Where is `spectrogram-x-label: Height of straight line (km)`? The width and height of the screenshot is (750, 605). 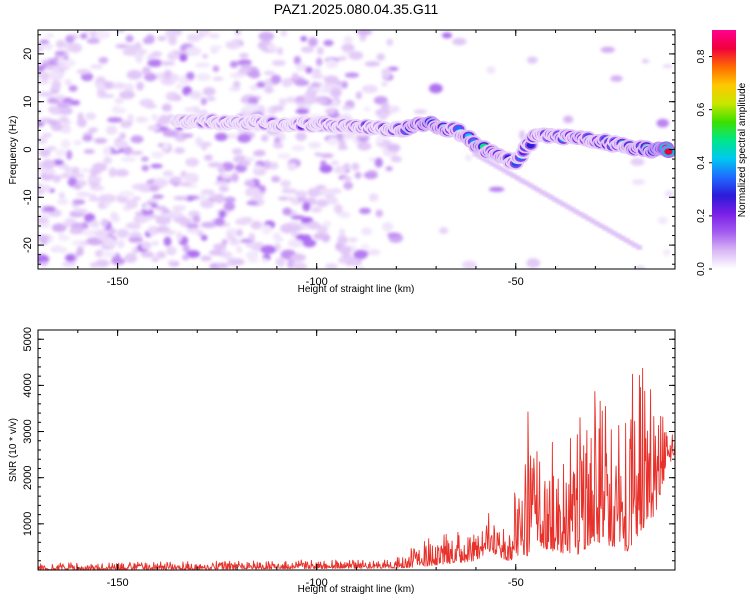
spectrogram-x-label: Height of straight line (km) is located at coordinates (356, 289).